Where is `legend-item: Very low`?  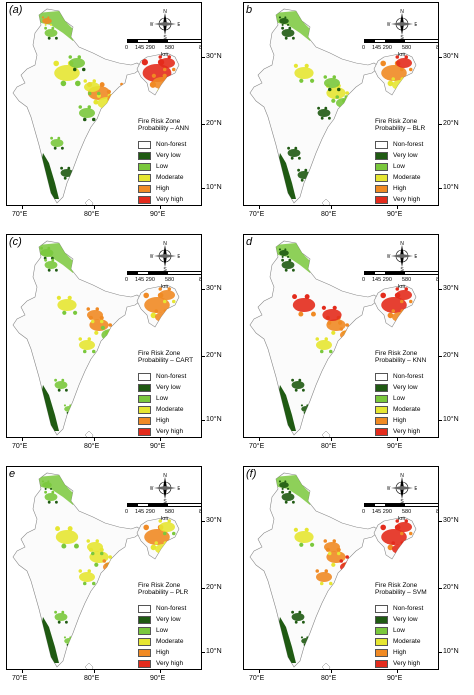 legend-item: Very low is located at coordinates (162, 155).